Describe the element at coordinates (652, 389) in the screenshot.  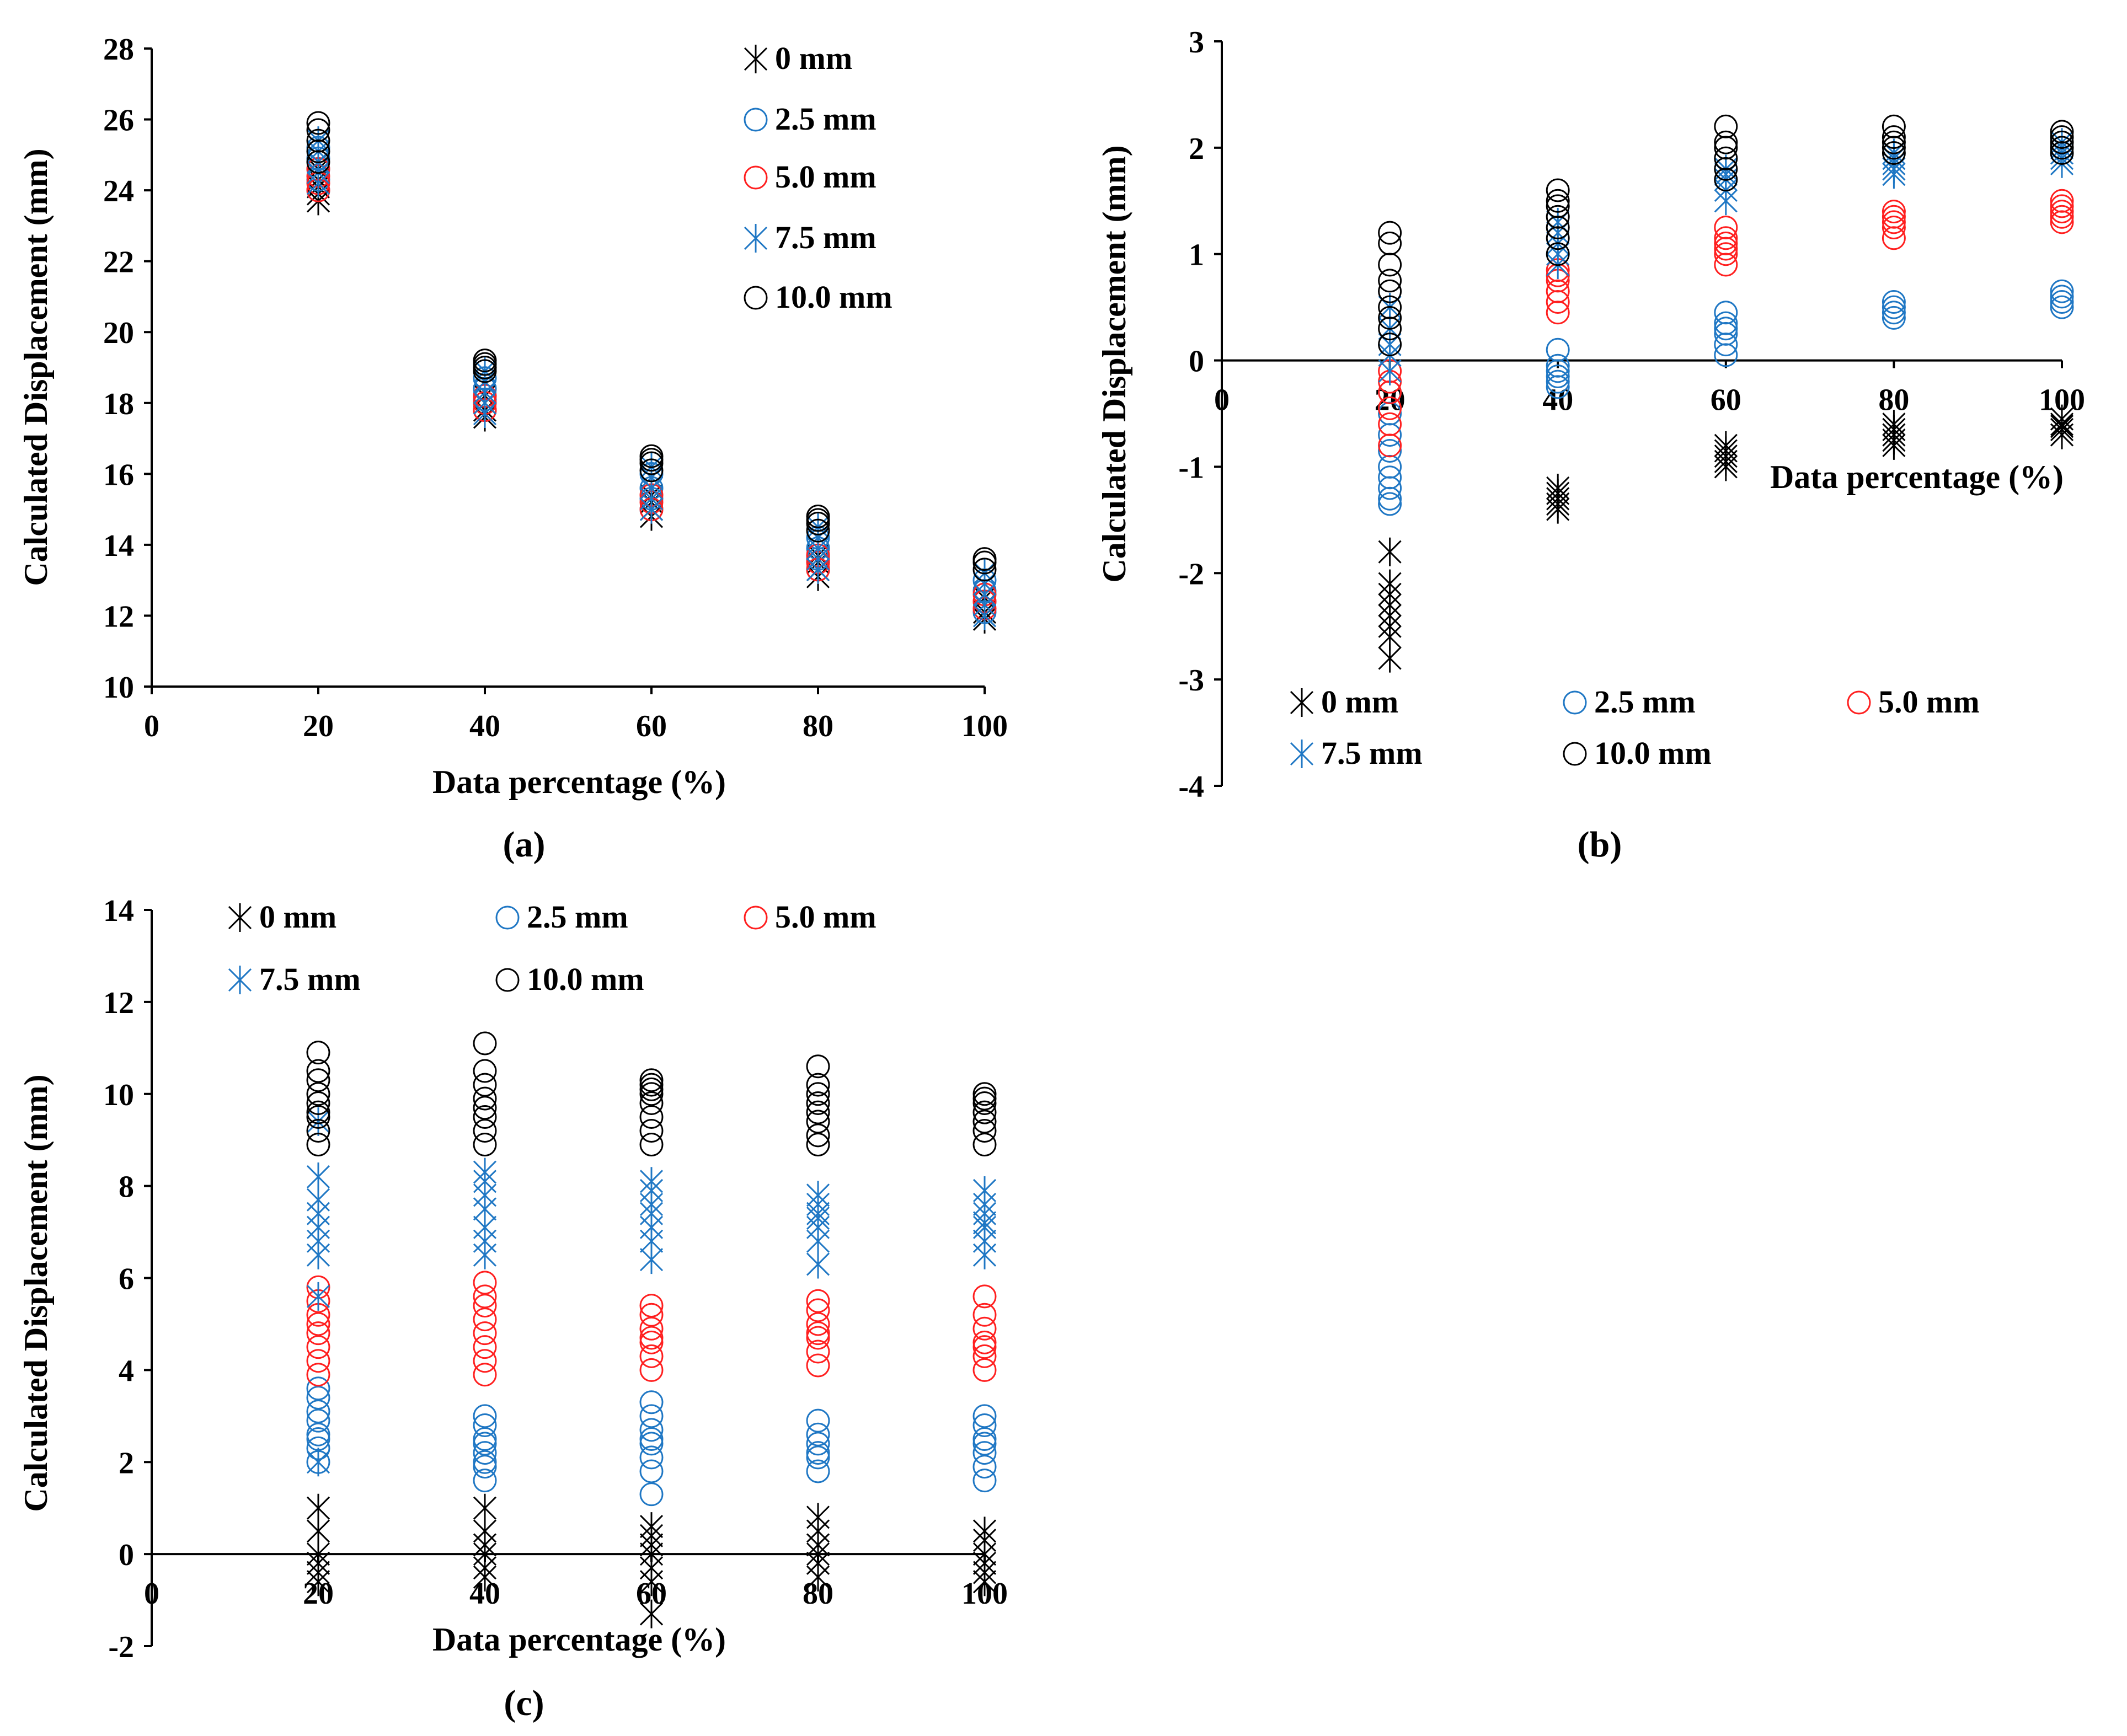
I see `series-5-0-mm` at that location.